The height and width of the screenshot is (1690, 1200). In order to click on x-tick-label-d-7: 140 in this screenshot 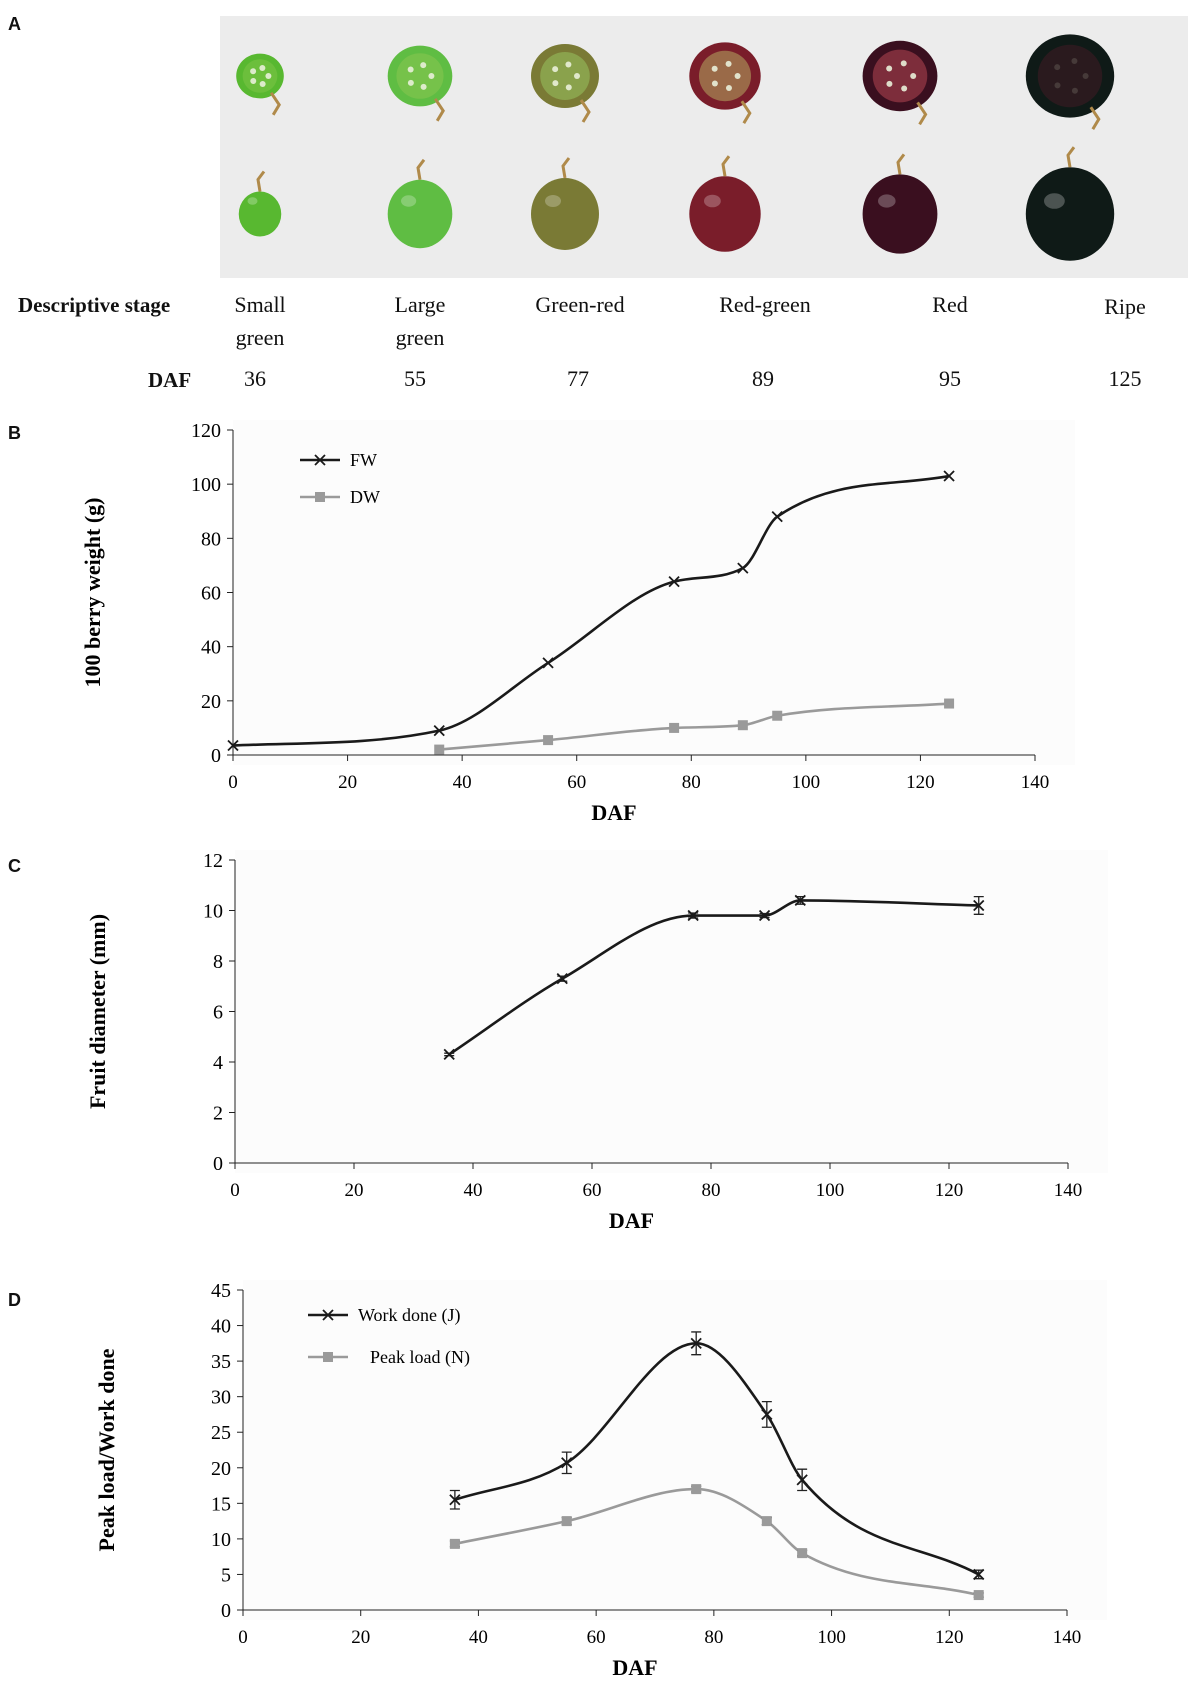, I will do `click(1067, 1637)`.